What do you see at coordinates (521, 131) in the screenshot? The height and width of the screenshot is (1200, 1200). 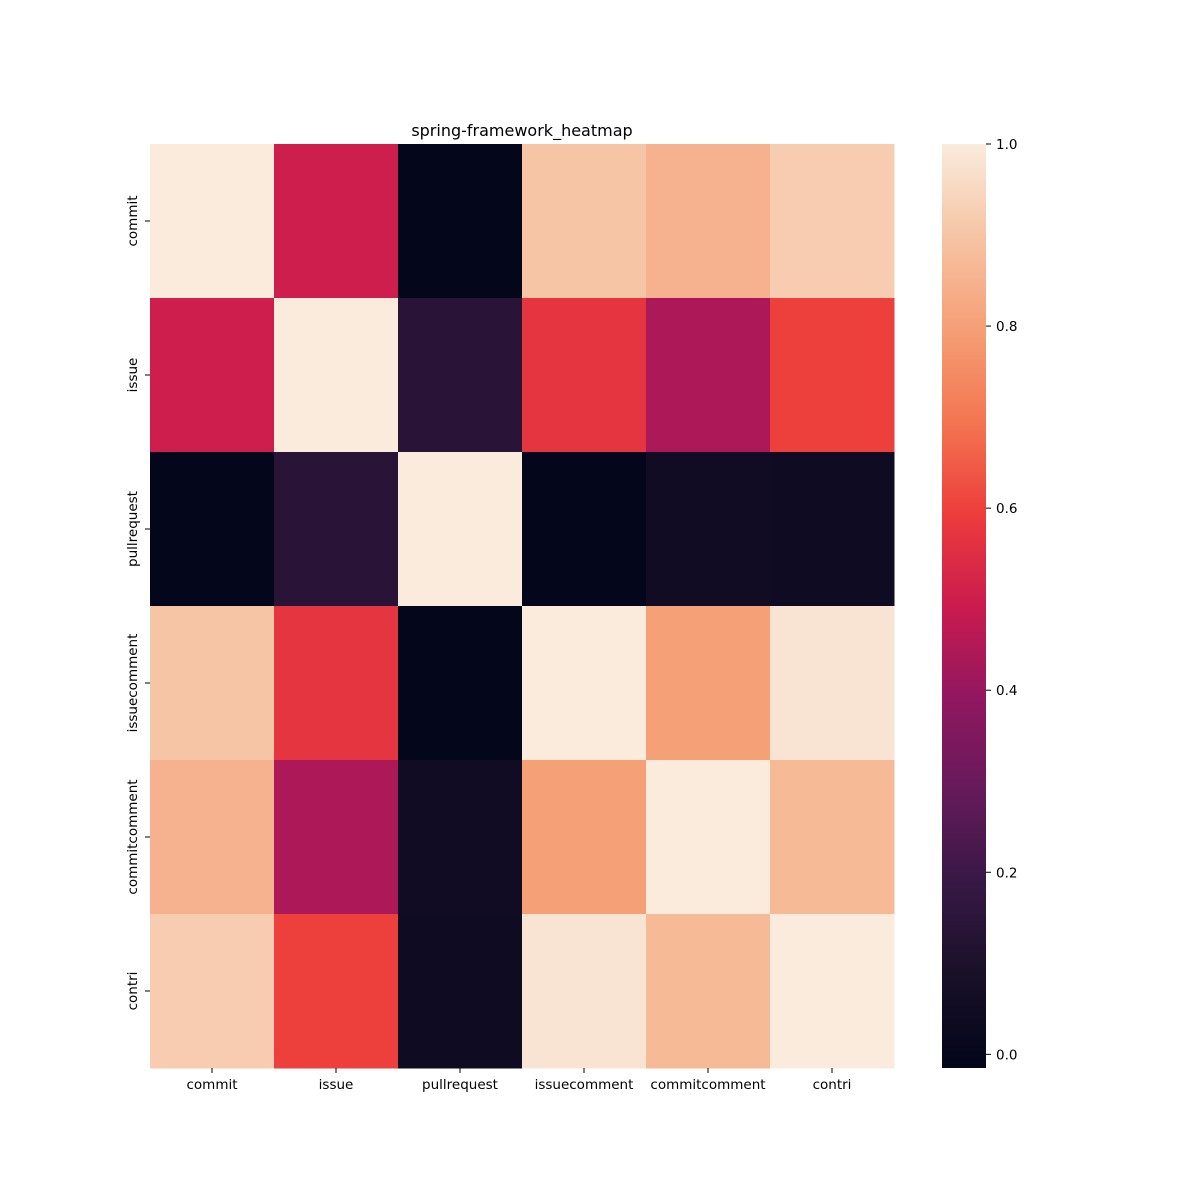 I see `chart-title: spring-framework_heatmap` at bounding box center [521, 131].